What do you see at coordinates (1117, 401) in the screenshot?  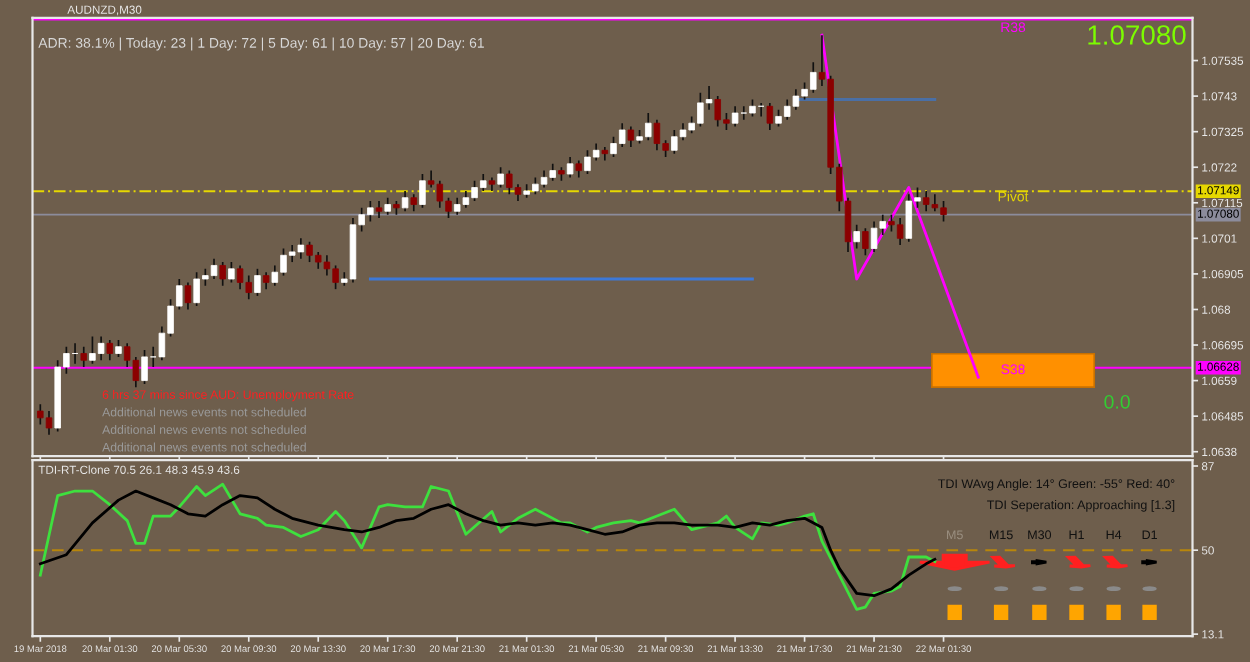 I see `annotation: 0.0` at bounding box center [1117, 401].